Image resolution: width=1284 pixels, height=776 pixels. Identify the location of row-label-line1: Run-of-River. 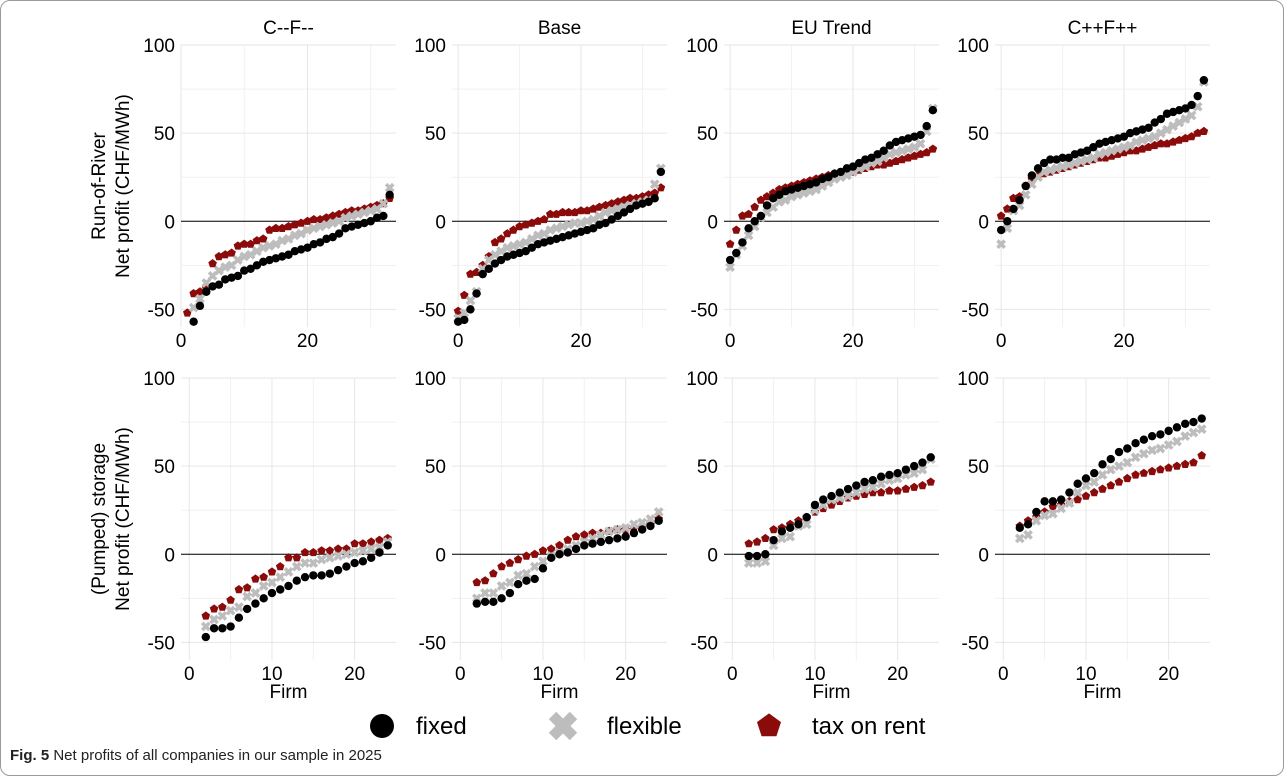
(99, 185).